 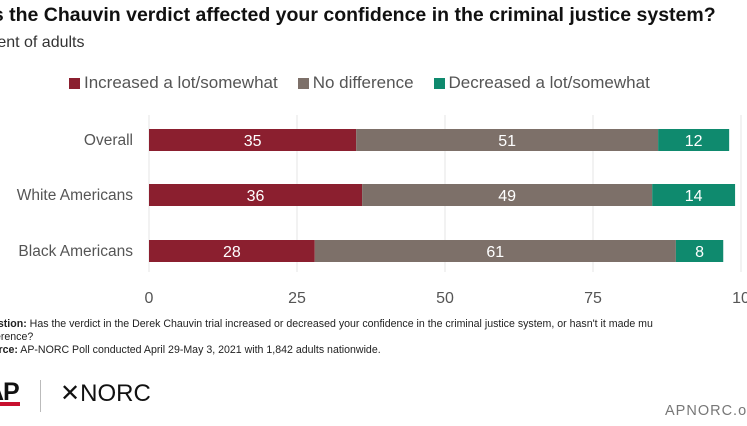 I want to click on data-label-white-americans-increased-a-lot-somewhat: 36, so click(x=256, y=196).